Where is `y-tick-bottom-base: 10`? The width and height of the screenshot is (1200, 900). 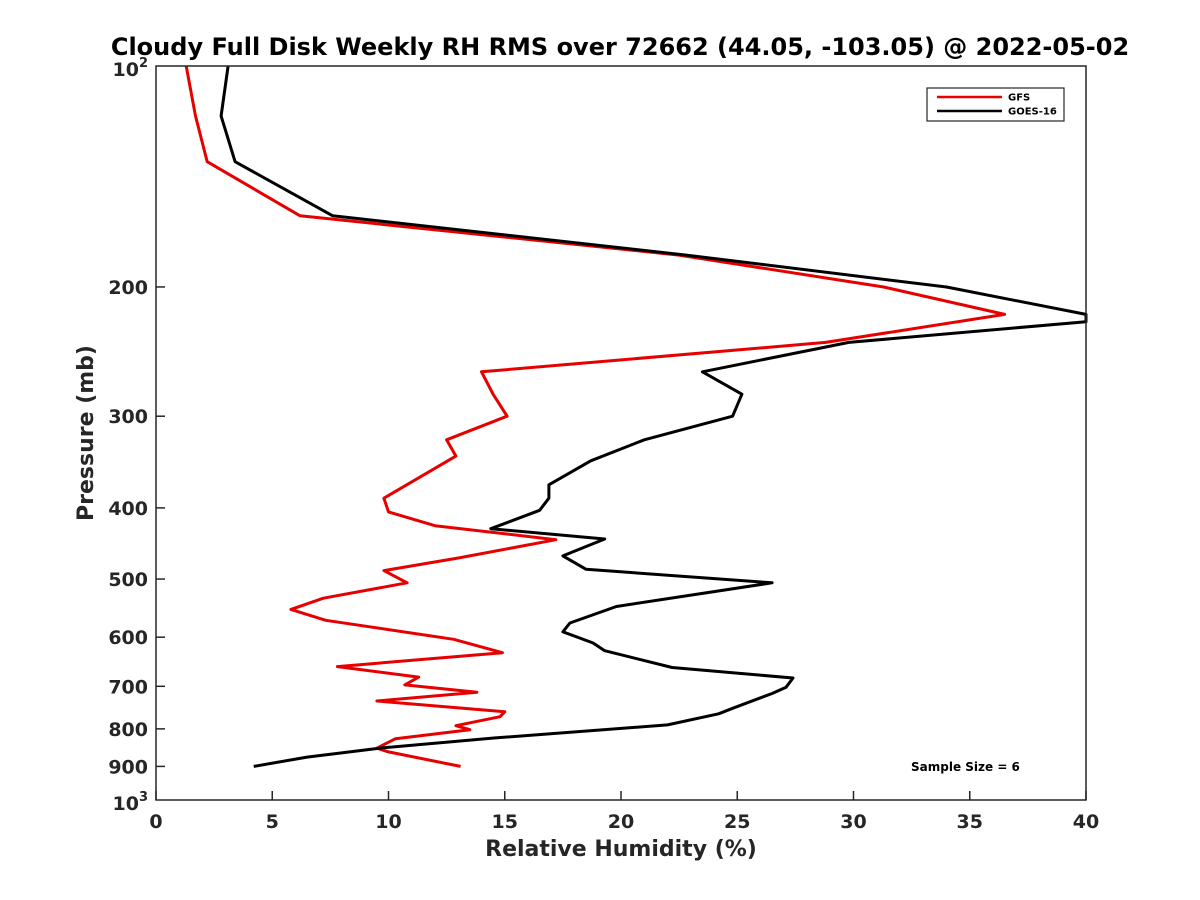 y-tick-bottom-base: 10 is located at coordinates (126, 804).